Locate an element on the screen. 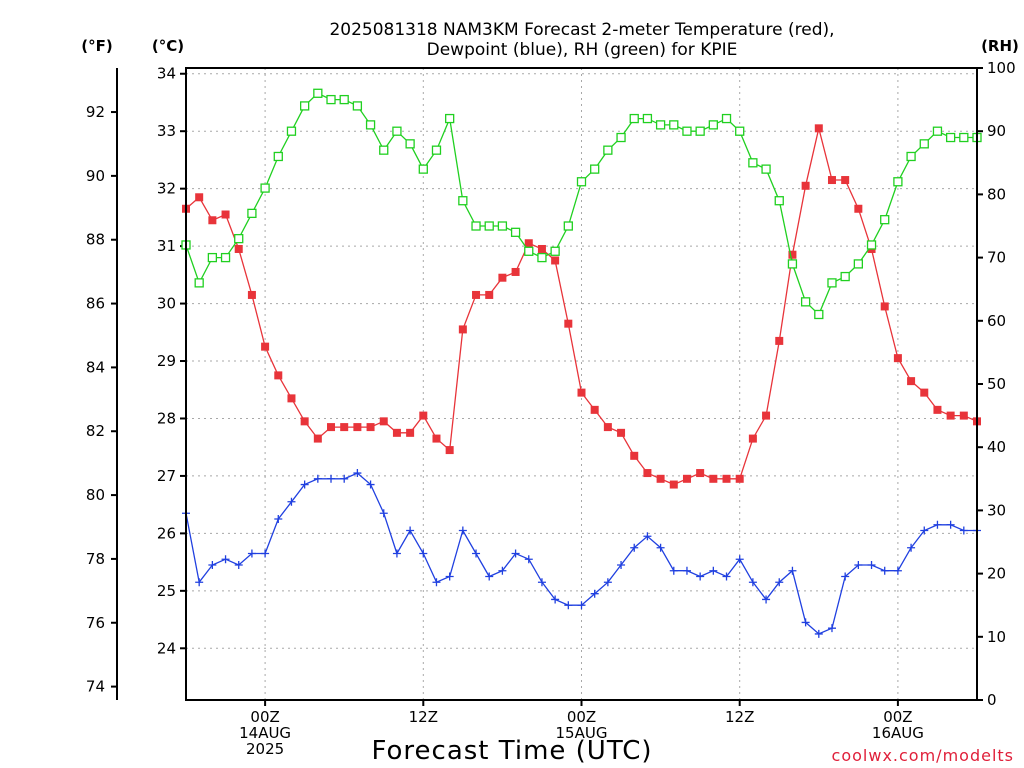  celsius-tick-label: 24 is located at coordinates (166, 648).